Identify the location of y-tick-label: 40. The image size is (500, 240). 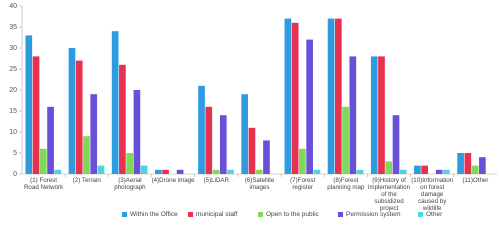
(13, 6).